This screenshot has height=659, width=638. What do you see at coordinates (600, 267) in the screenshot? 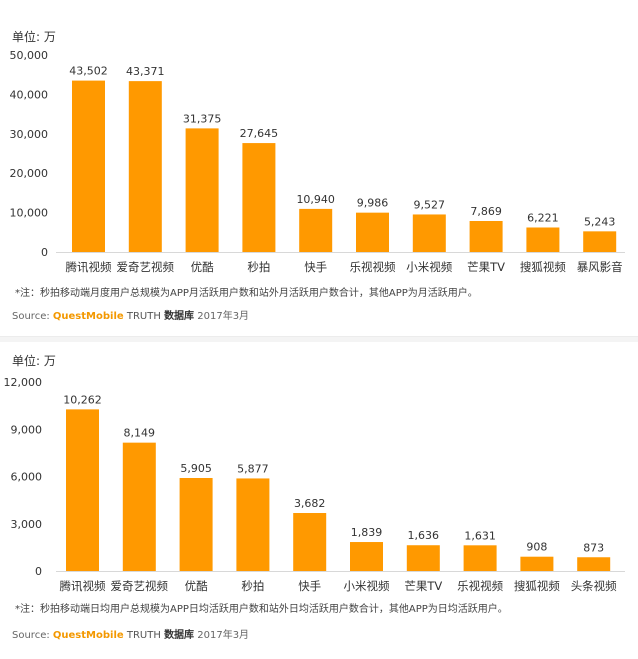
I see `category-label: 暴风影音` at bounding box center [600, 267].